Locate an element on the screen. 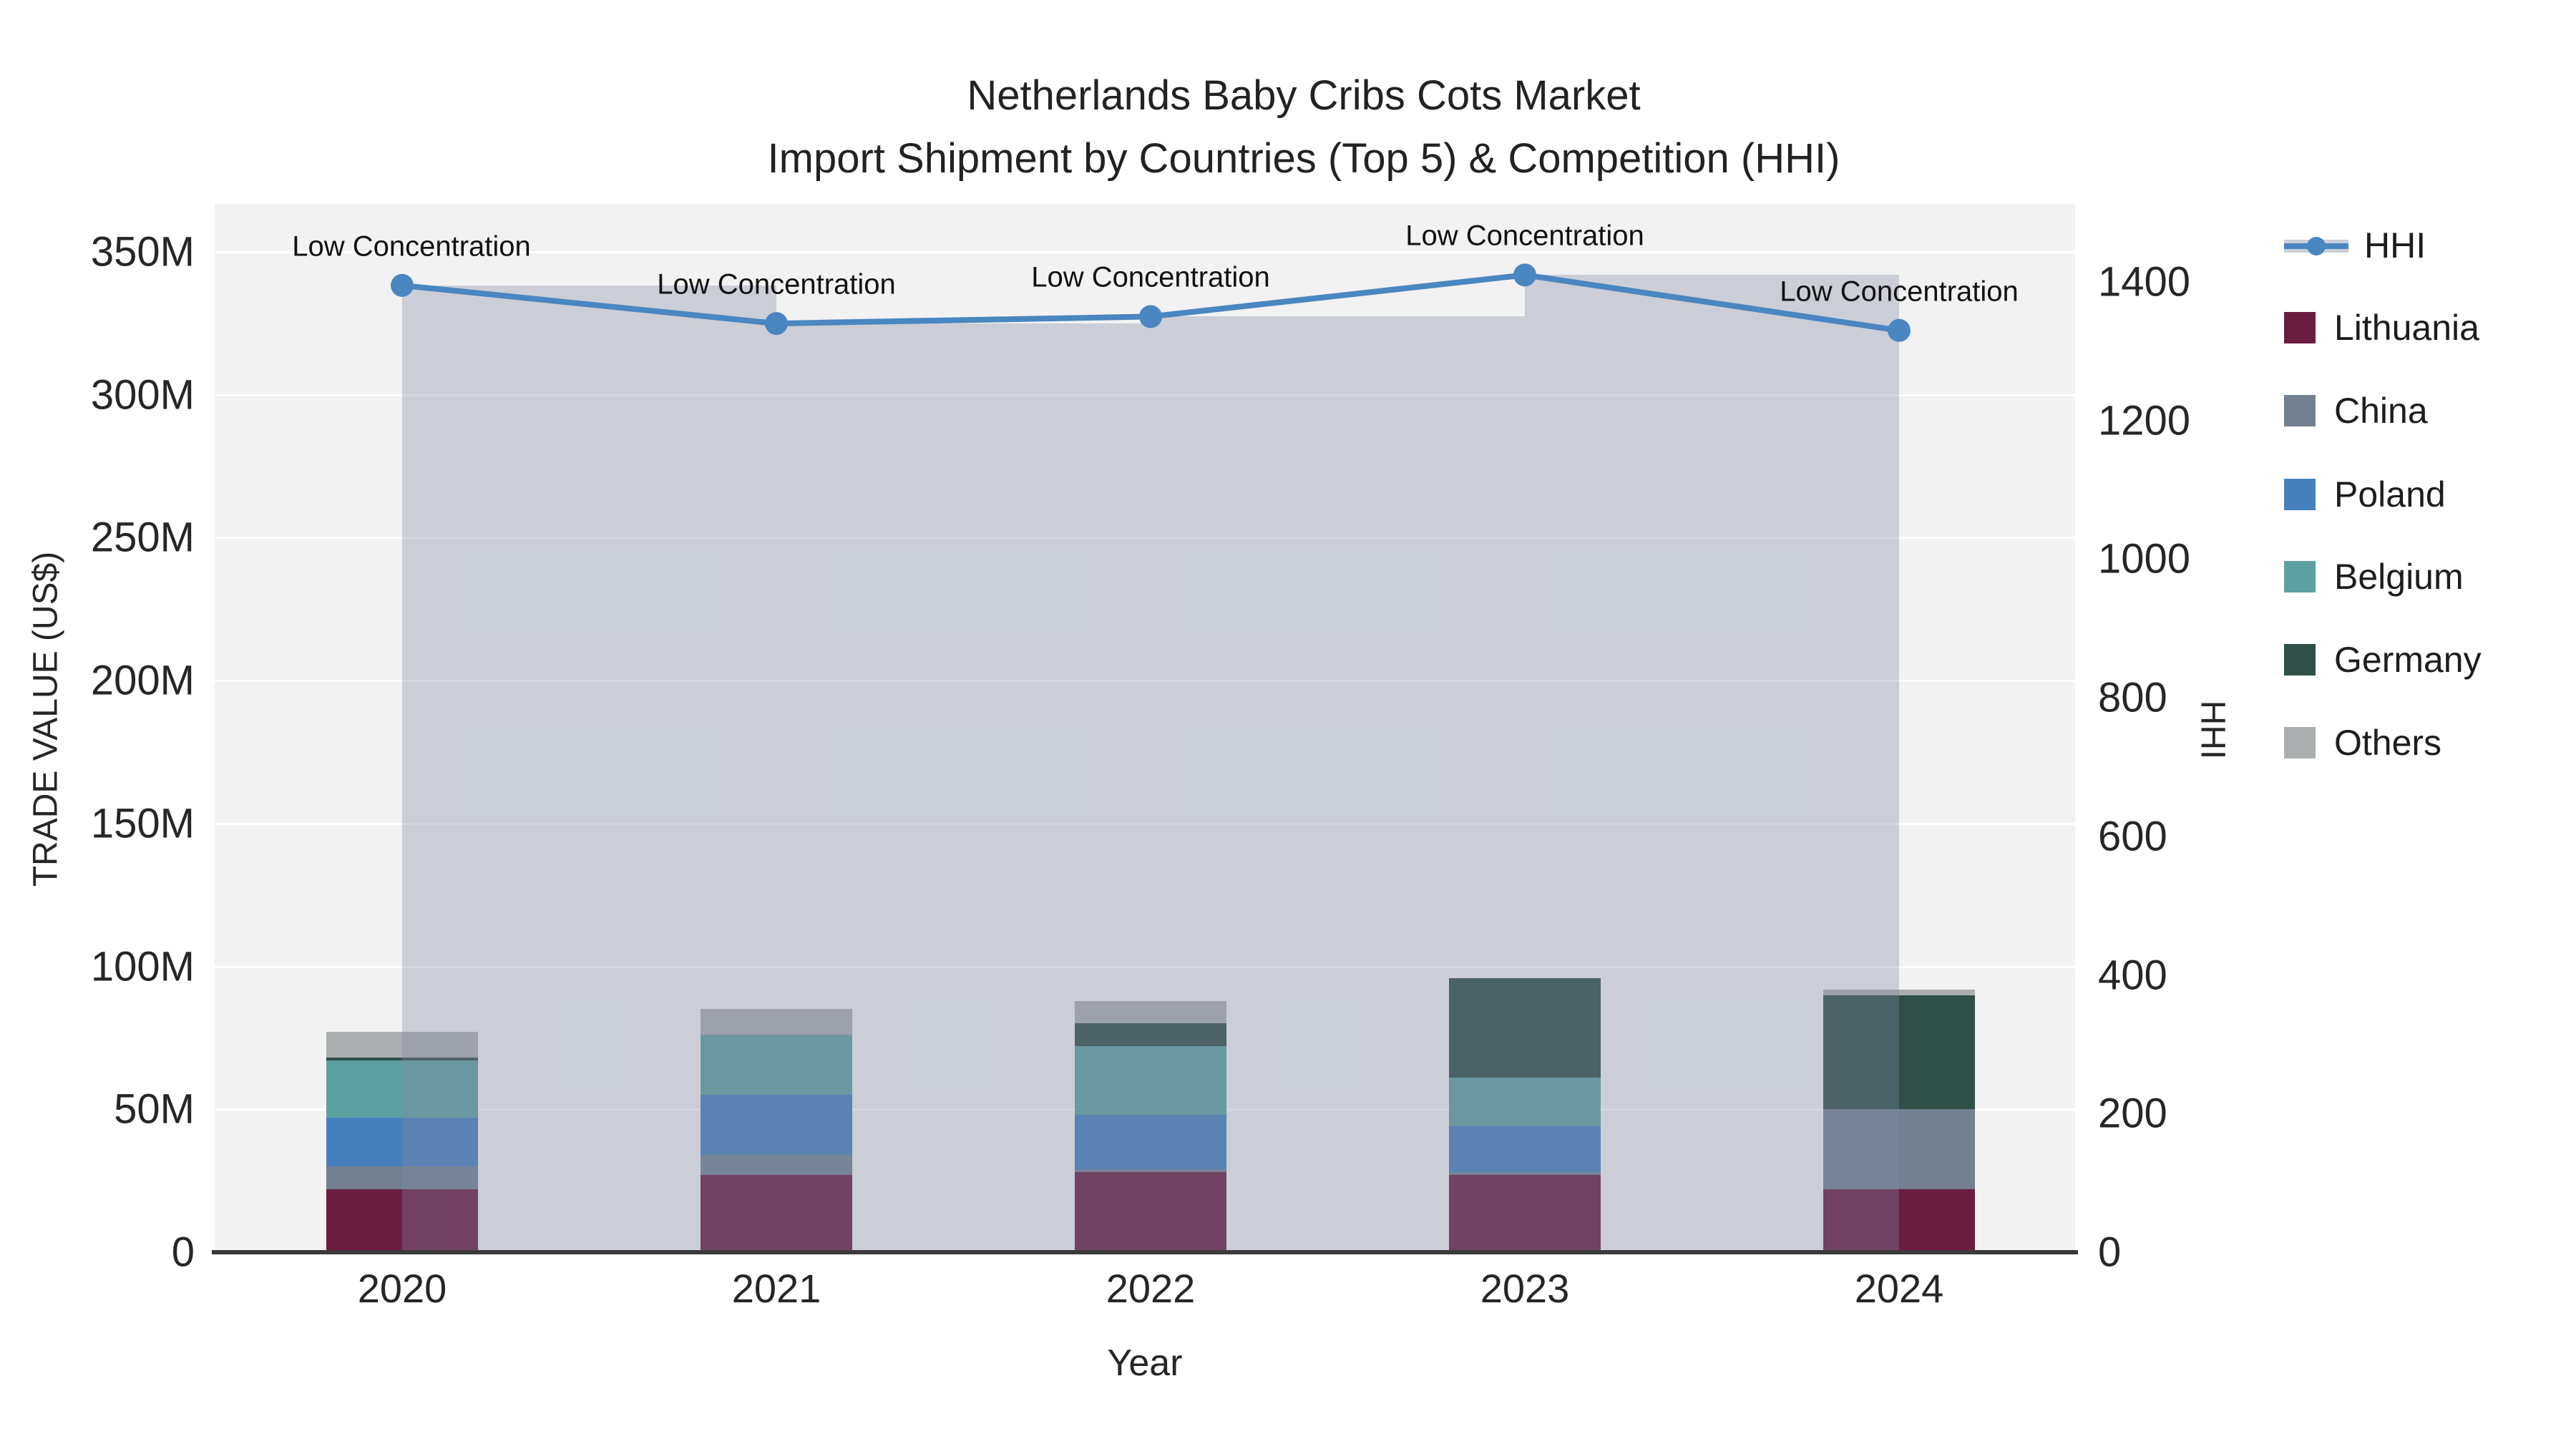 This screenshot has width=2576, height=1449. hhi-marker-2022 is located at coordinates (1150, 316).